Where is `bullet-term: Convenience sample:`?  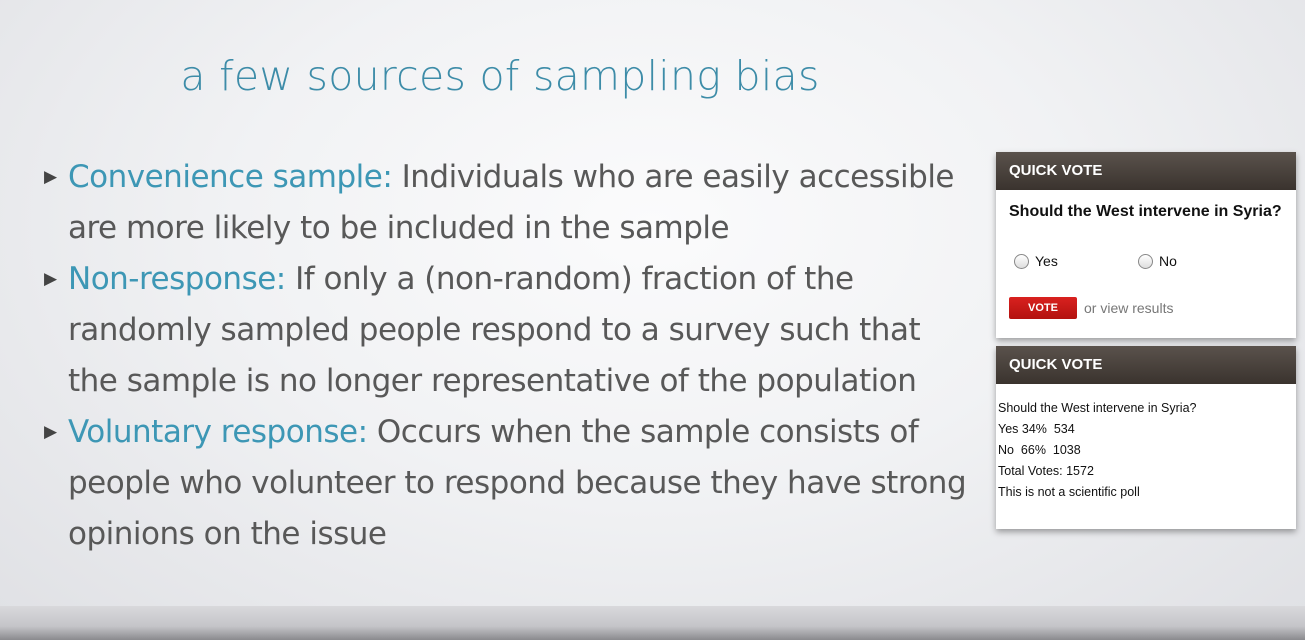 bullet-term: Convenience sample: is located at coordinates (230, 177).